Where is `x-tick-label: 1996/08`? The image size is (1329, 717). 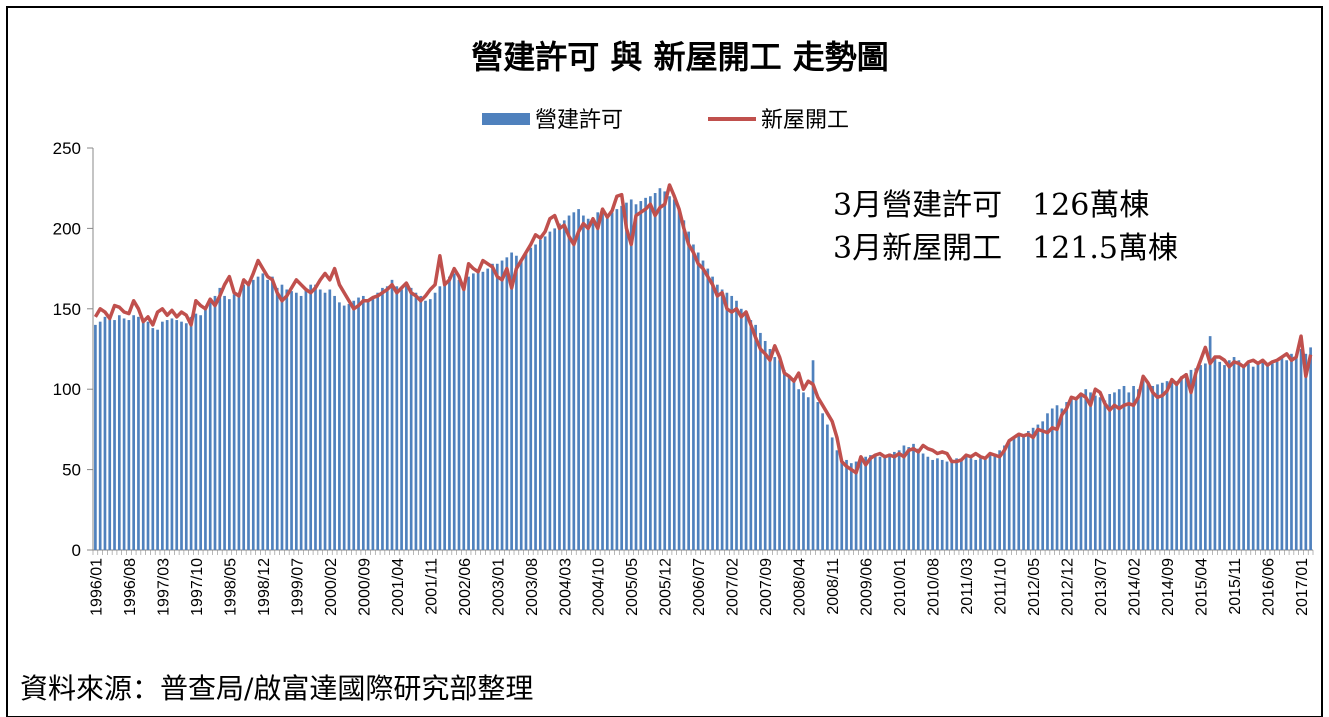
x-tick-label: 1996/08 is located at coordinates (130, 587).